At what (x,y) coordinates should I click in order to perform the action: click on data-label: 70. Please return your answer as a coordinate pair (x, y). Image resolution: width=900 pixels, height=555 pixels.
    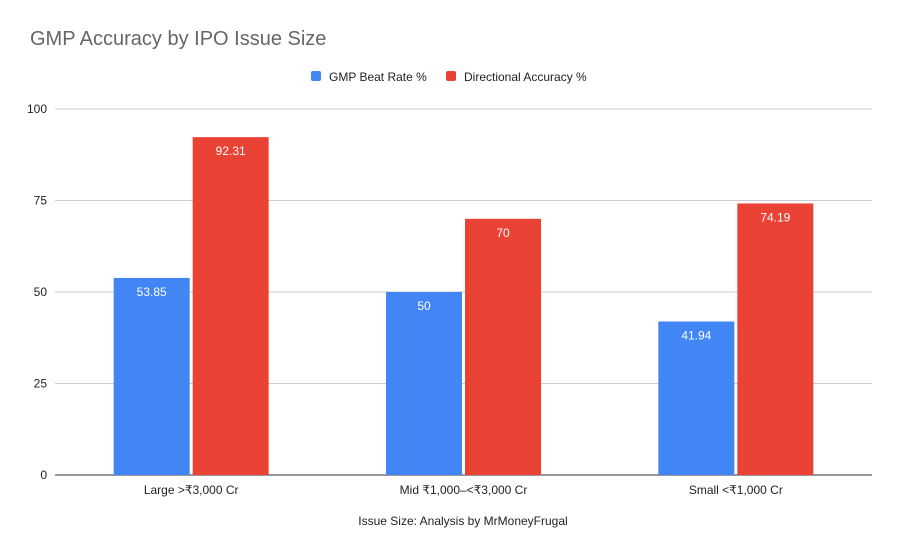
    Looking at the image, I should click on (503, 233).